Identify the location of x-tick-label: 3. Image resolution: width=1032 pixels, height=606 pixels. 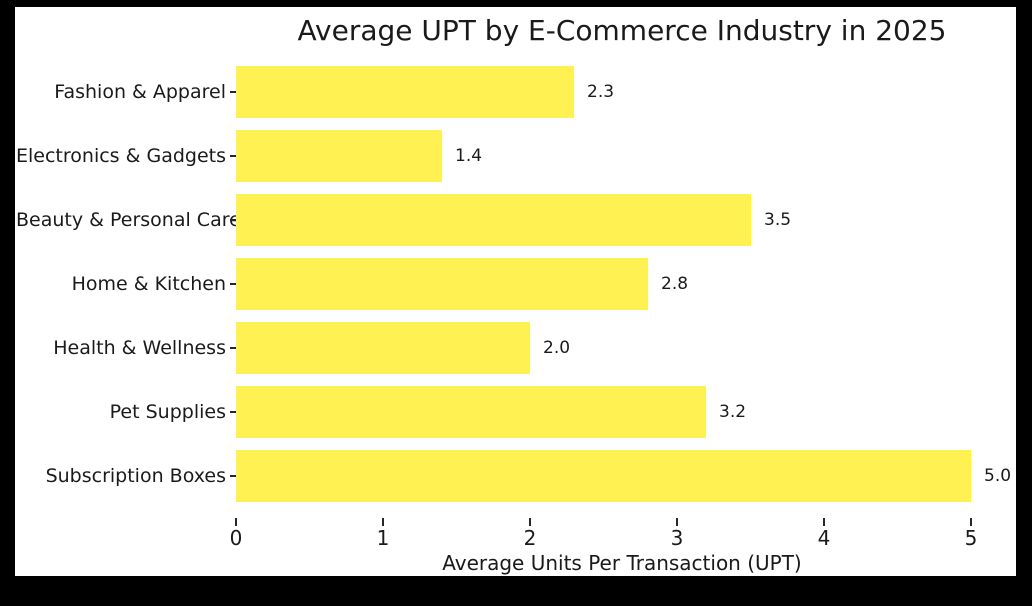
(677, 538).